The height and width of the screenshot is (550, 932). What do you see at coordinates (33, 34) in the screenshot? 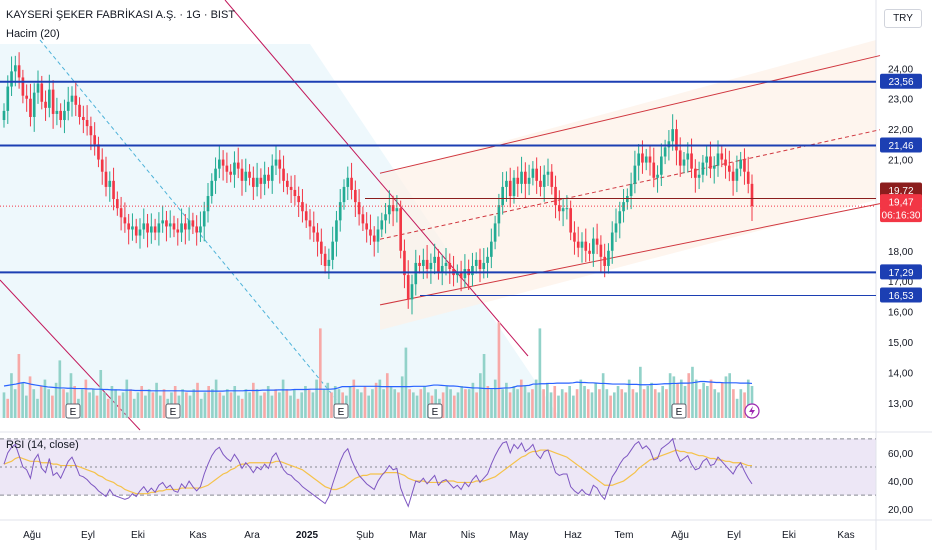
I see `volume-legend: Hacim (20)` at bounding box center [33, 34].